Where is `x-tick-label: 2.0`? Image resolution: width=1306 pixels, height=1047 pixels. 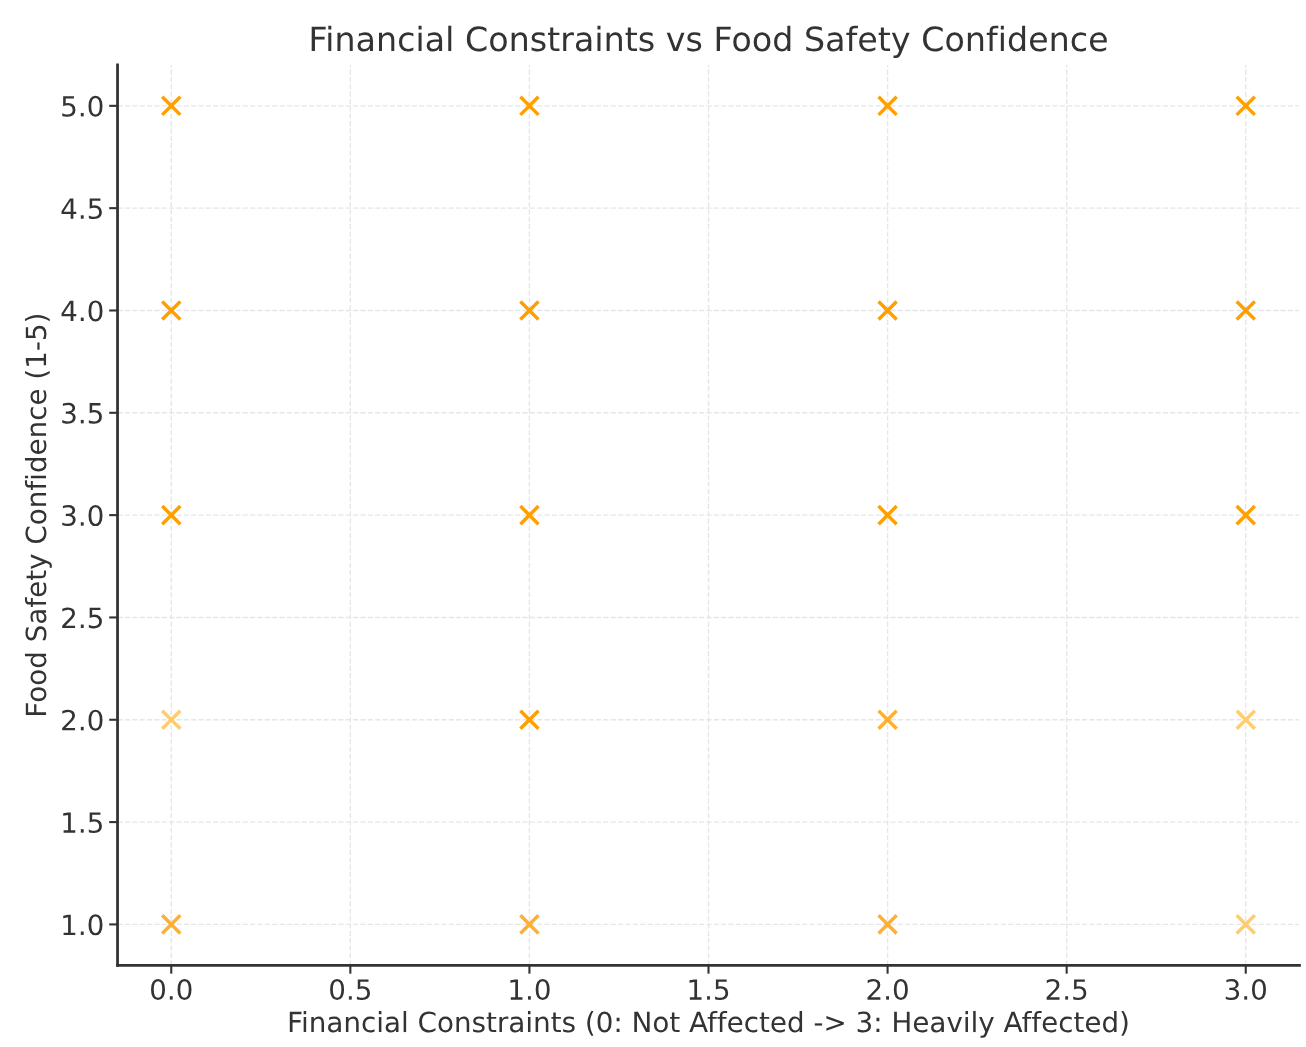
x-tick-label: 2.0 is located at coordinates (887, 990).